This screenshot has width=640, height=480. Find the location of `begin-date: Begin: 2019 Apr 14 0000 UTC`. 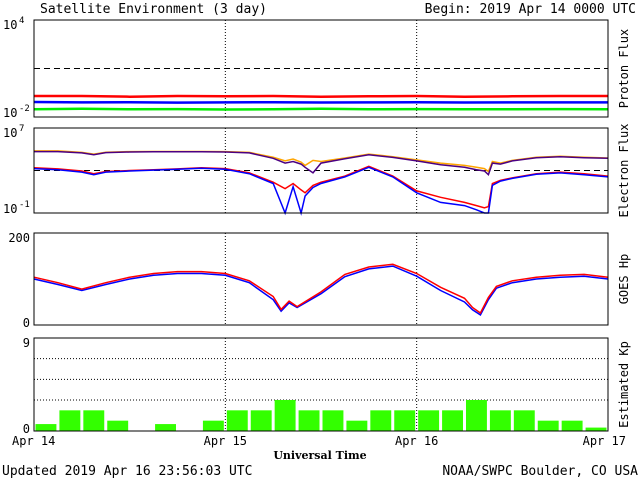

begin-date: Begin: 2019 Apr 14 0000 UTC is located at coordinates (530, 9).